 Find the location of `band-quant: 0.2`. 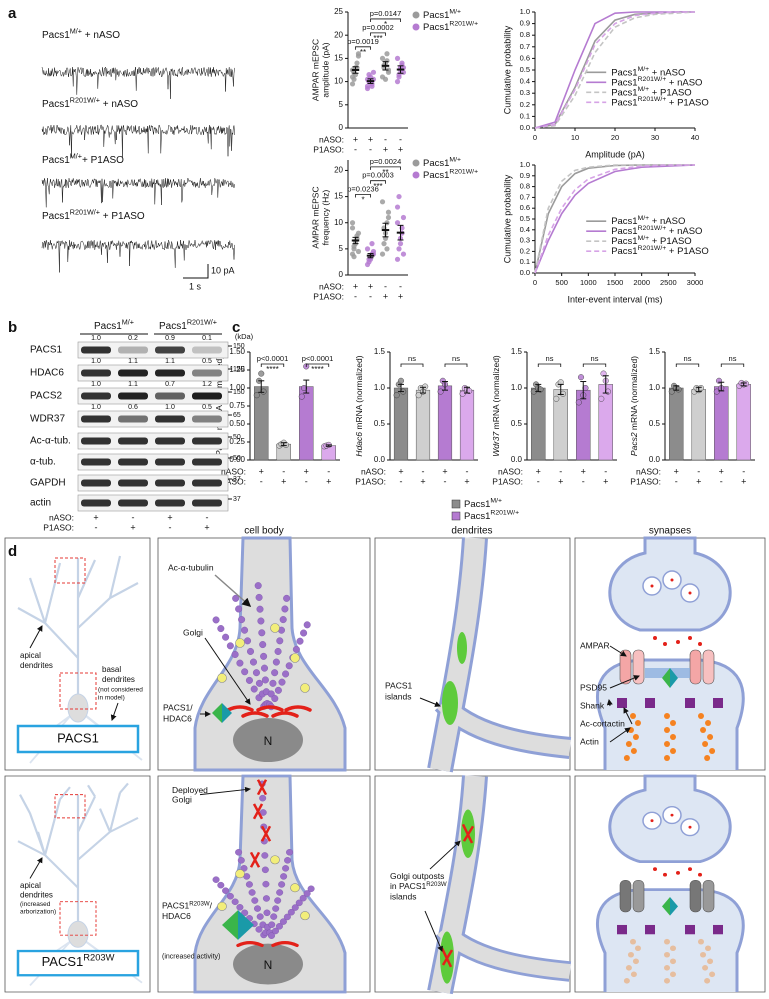

band-quant: 0.2 is located at coordinates (133, 338).